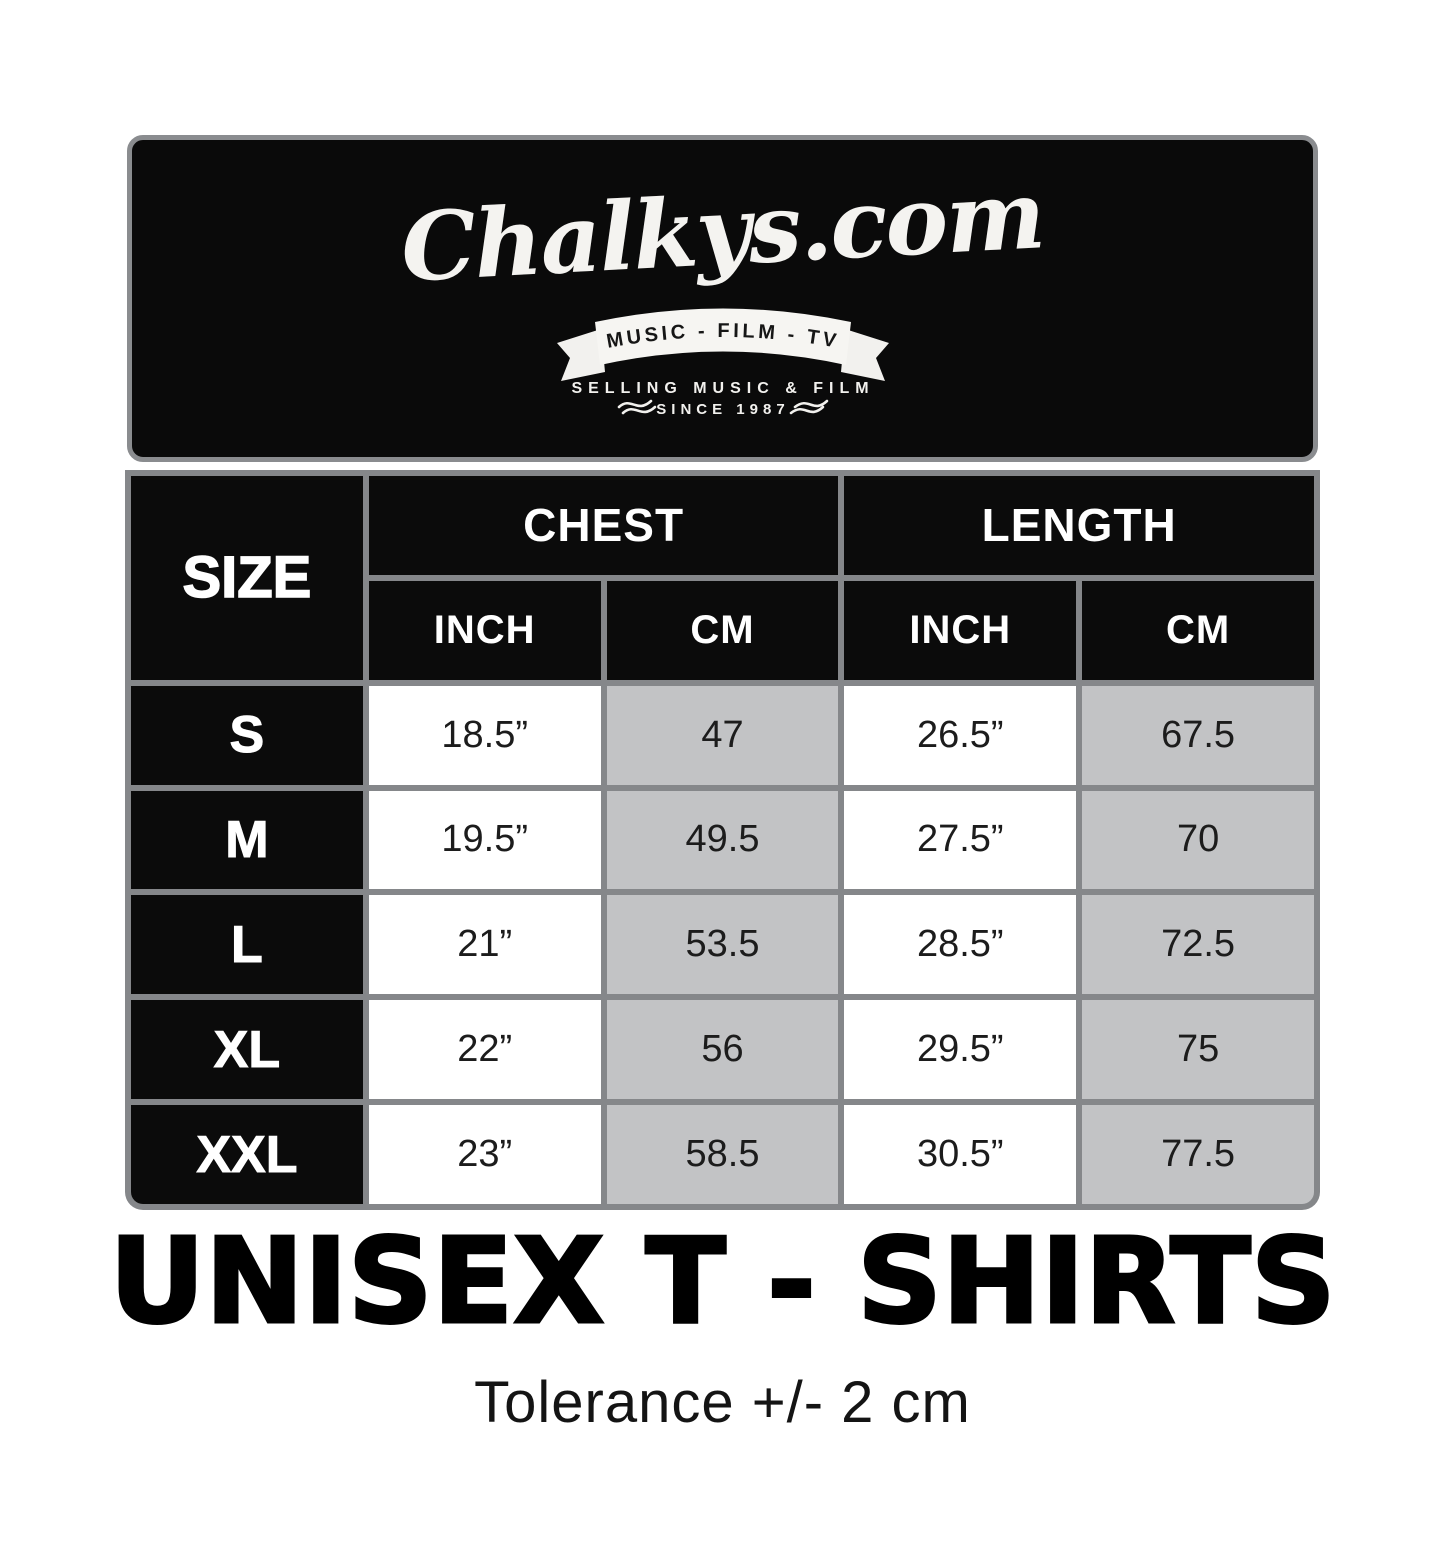 The image size is (1445, 1546). I want to click on right-flourish-icon, so click(808, 406).